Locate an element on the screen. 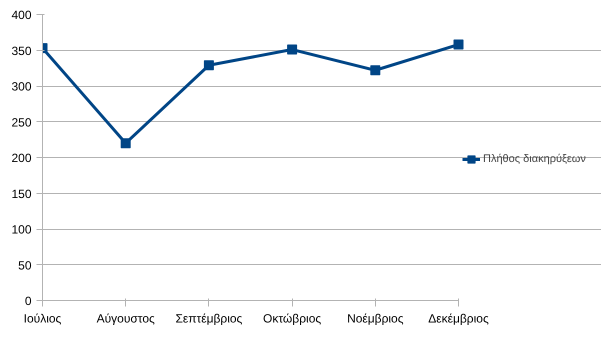 The width and height of the screenshot is (605, 340). y-tick-label: 200 is located at coordinates (21, 158).